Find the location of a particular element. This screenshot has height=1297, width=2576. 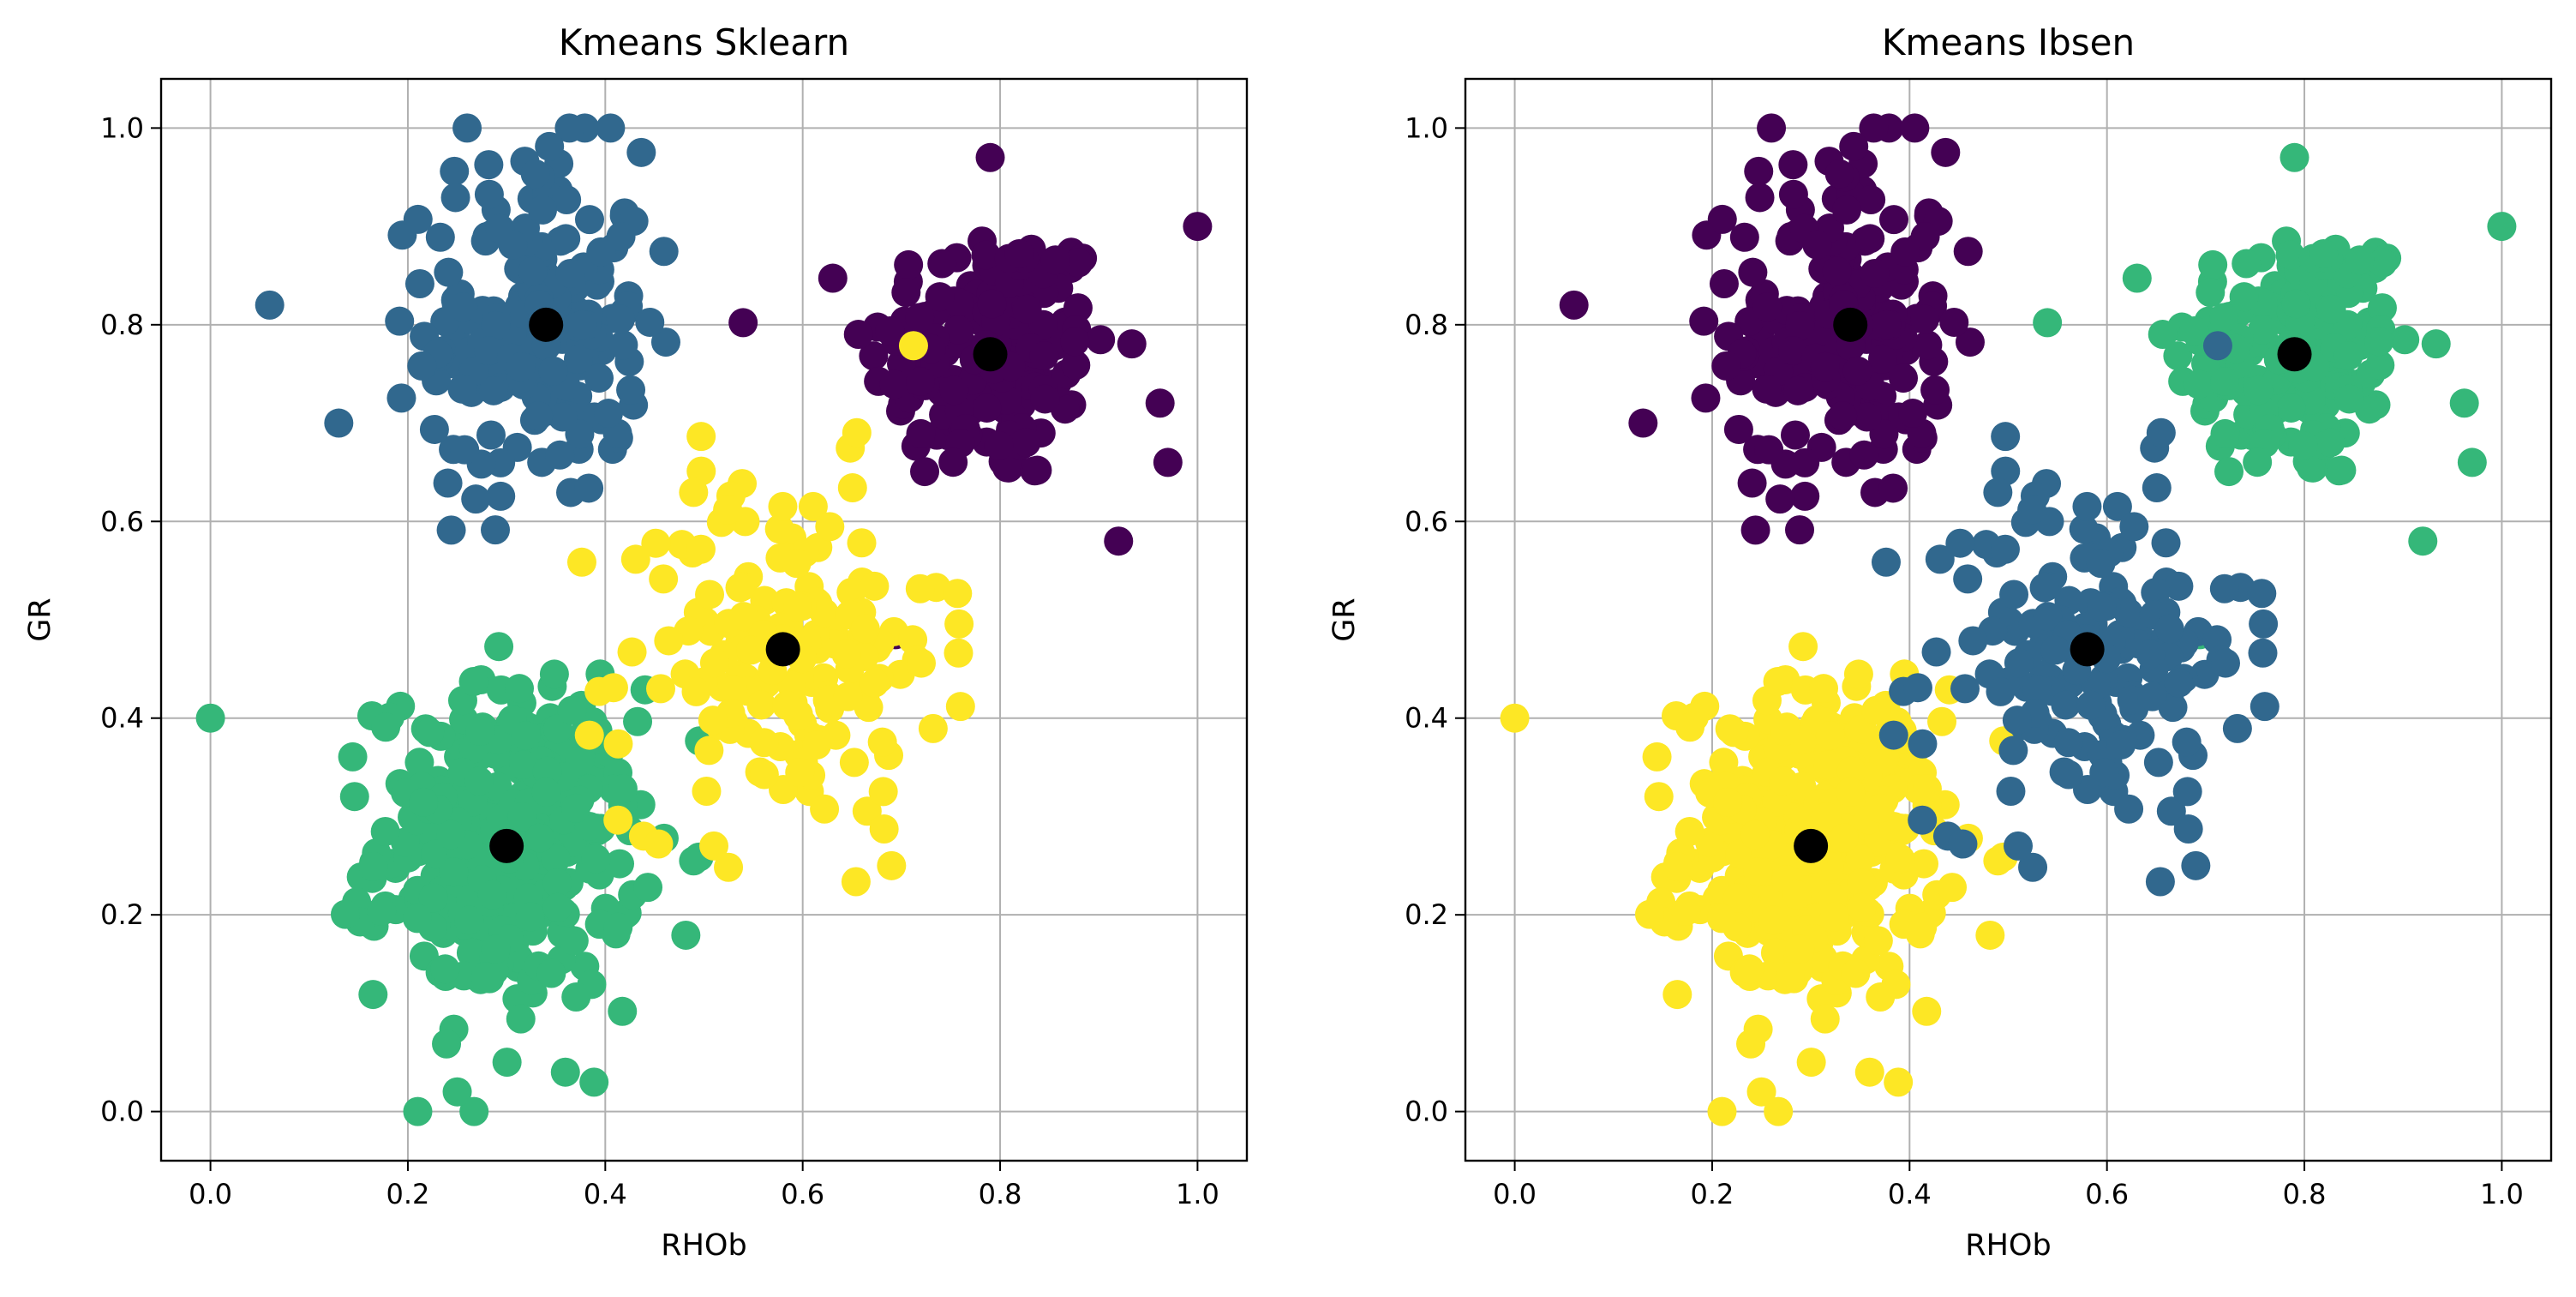

y-tick-label: 1.0 is located at coordinates (122, 128).